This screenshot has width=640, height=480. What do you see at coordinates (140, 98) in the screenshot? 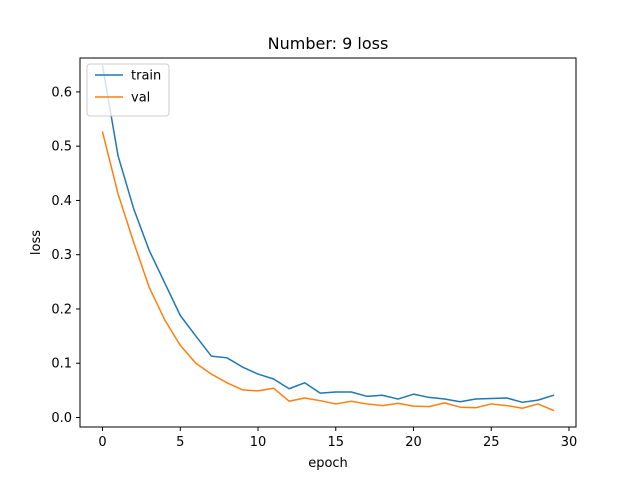
I see `legend-label-val: val` at bounding box center [140, 98].